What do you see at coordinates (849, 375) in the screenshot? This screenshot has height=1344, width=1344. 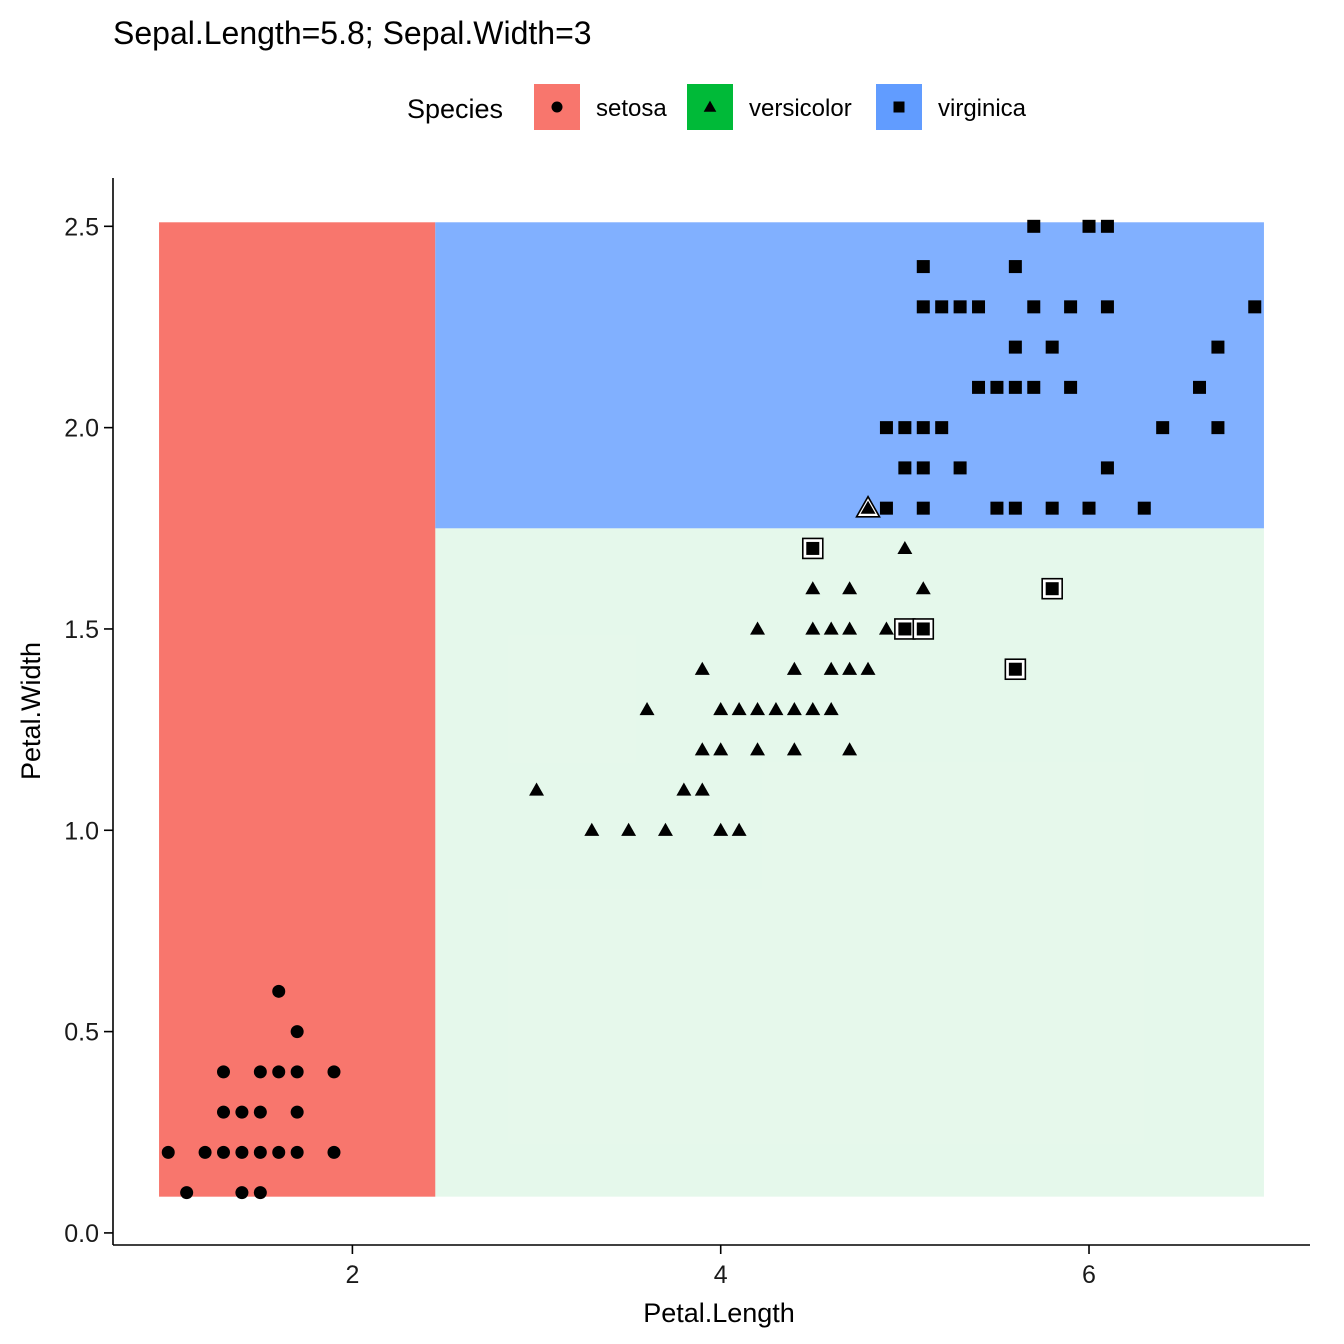 I see `region-virginica` at bounding box center [849, 375].